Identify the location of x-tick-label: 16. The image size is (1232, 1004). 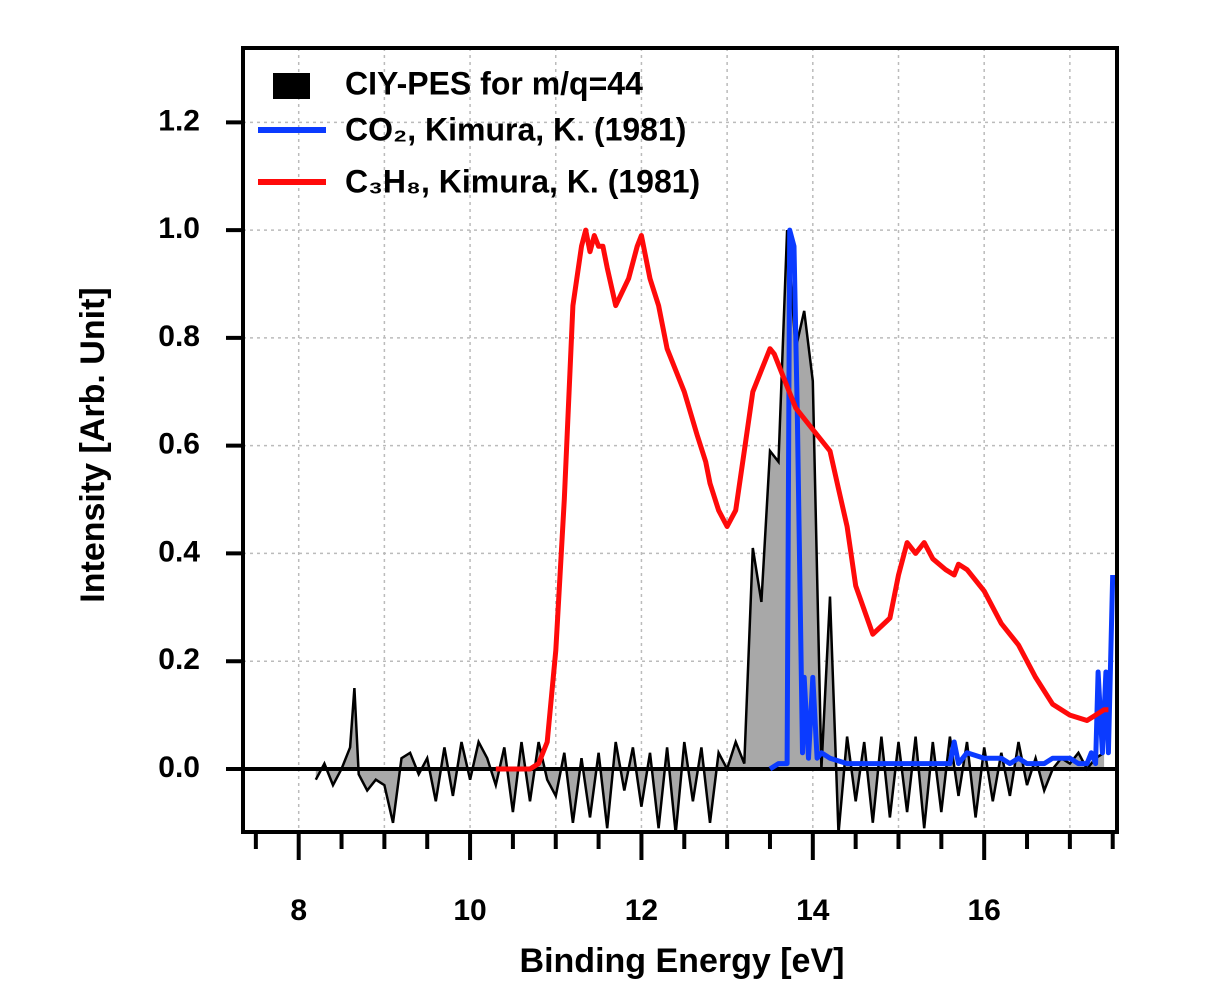
(983, 910).